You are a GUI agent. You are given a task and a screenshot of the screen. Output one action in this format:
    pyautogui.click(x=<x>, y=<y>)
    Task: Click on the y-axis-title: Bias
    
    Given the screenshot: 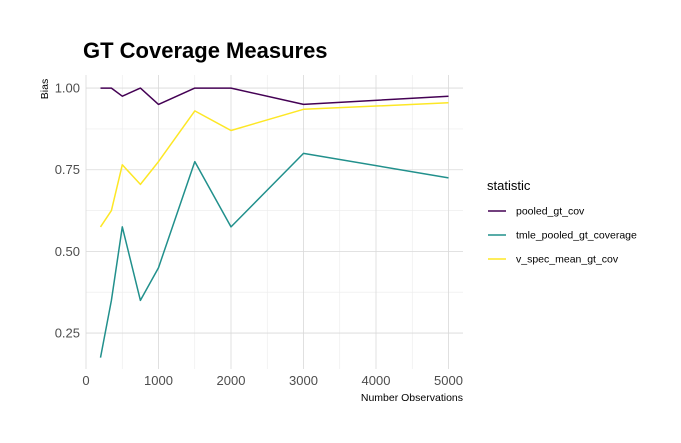 What is the action you would take?
    pyautogui.click(x=45, y=89)
    